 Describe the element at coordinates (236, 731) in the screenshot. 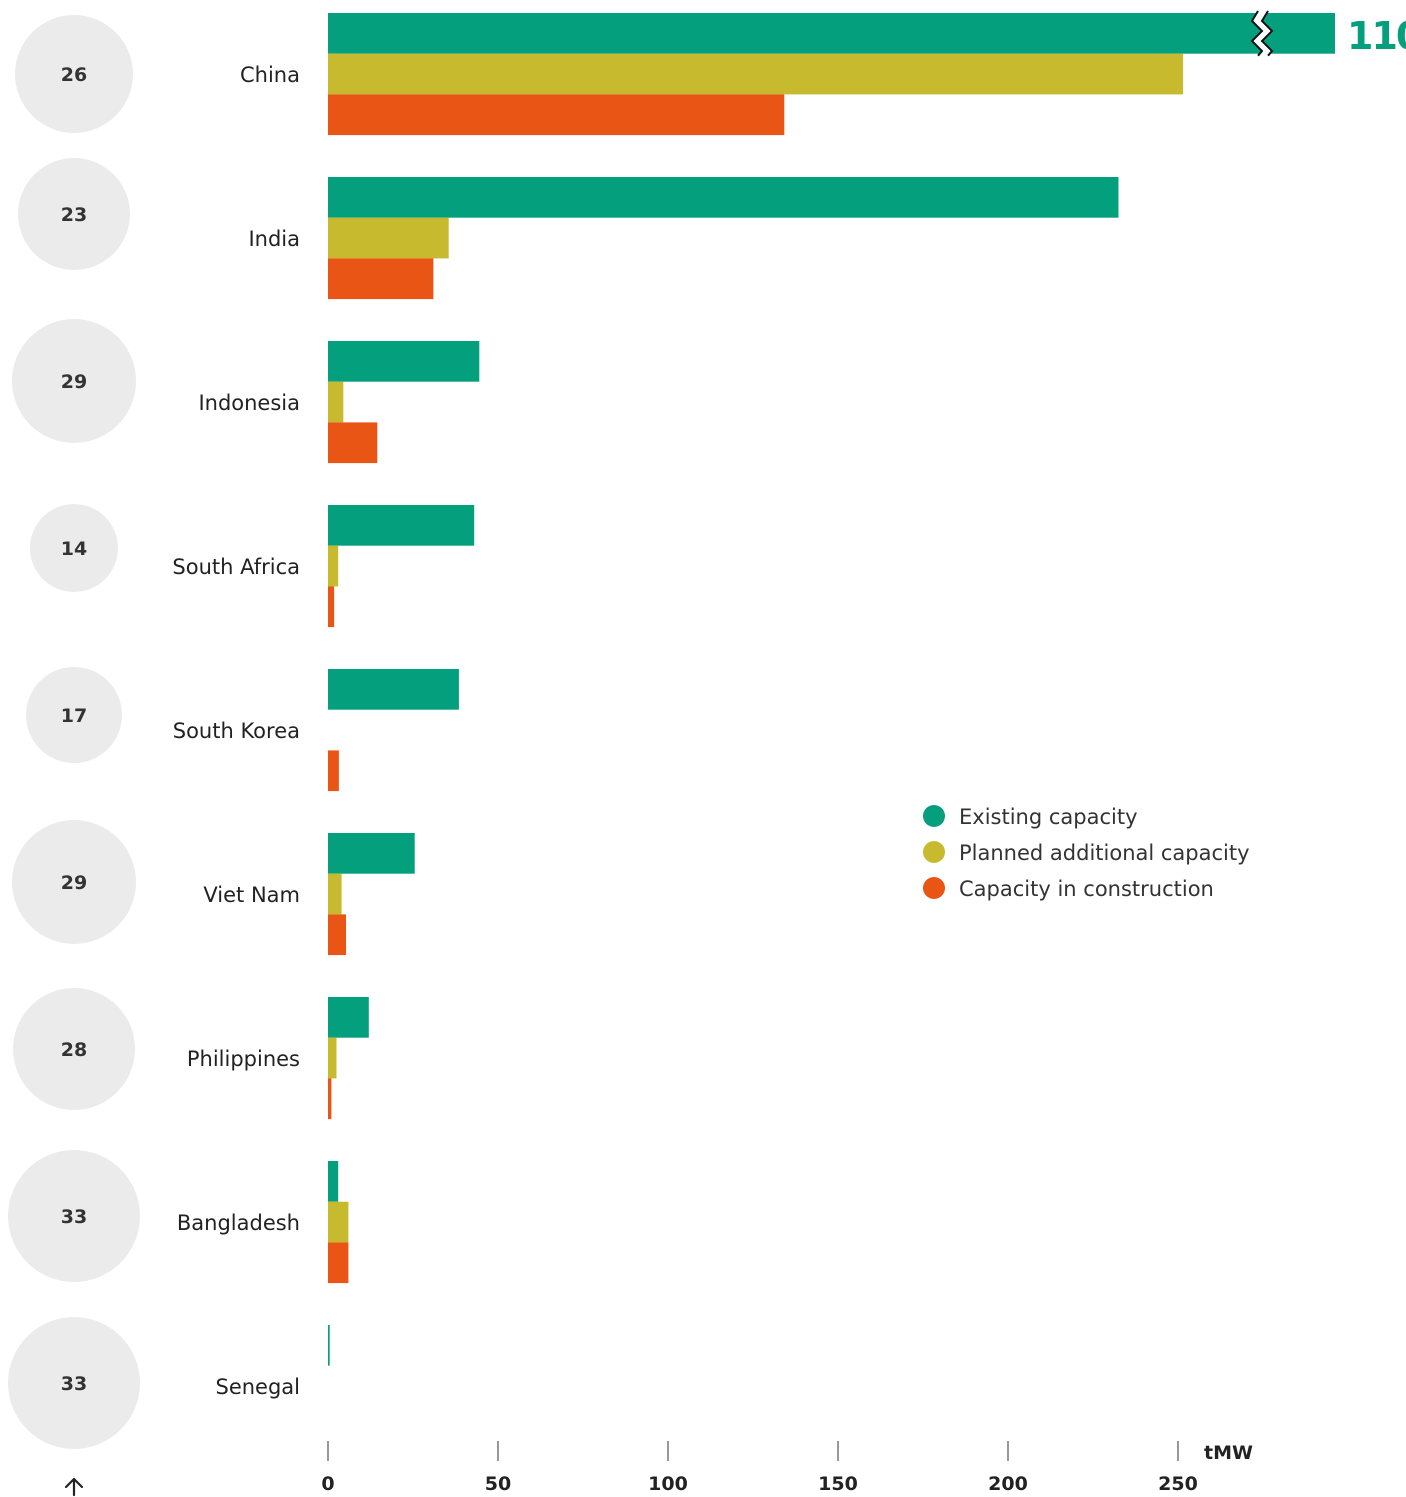

I see `category-label: South Korea` at that location.